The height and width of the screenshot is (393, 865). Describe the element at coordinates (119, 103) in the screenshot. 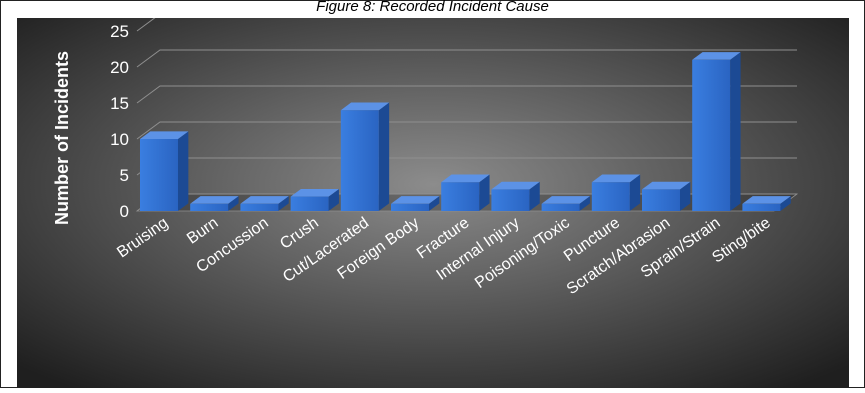

I see `y-tick-label: 15` at that location.